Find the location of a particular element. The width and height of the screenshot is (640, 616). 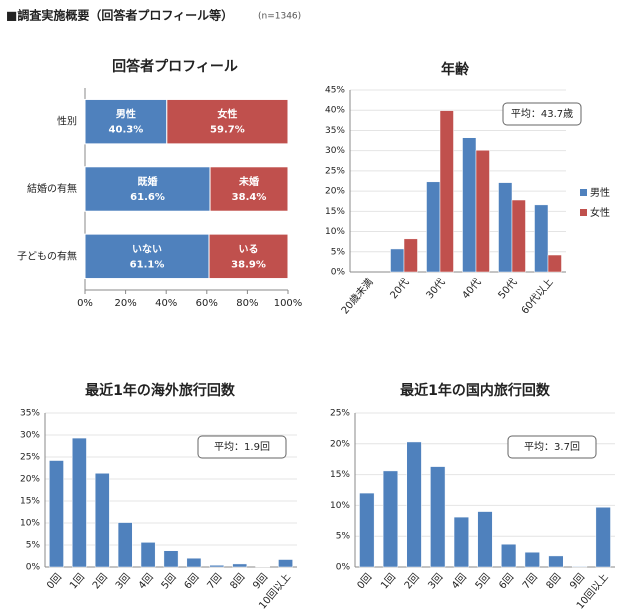

chart-title: 最近1年の海外旅行回数 is located at coordinates (160, 390).